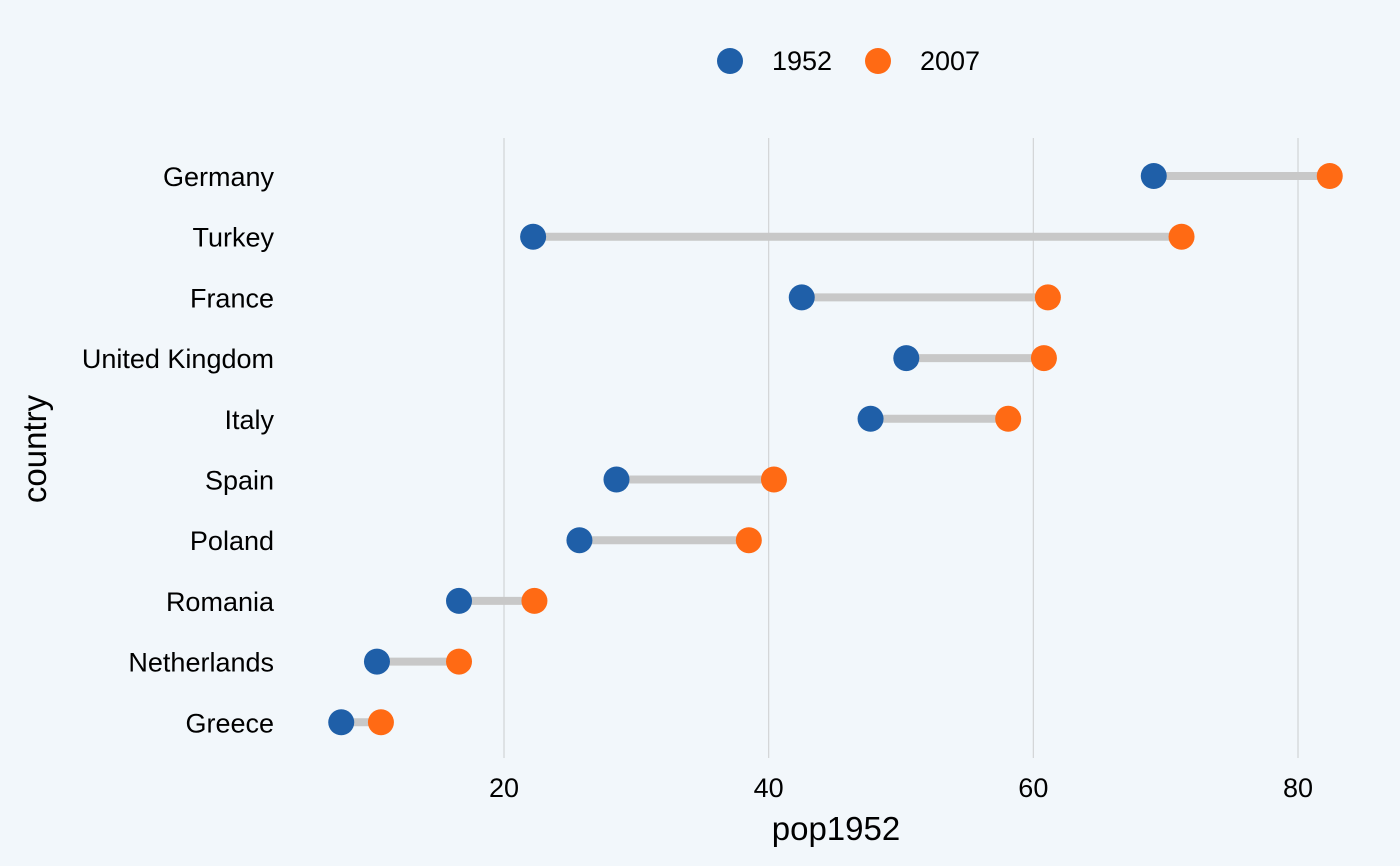  I want to click on category-label-spain: Spain, so click(239, 481).